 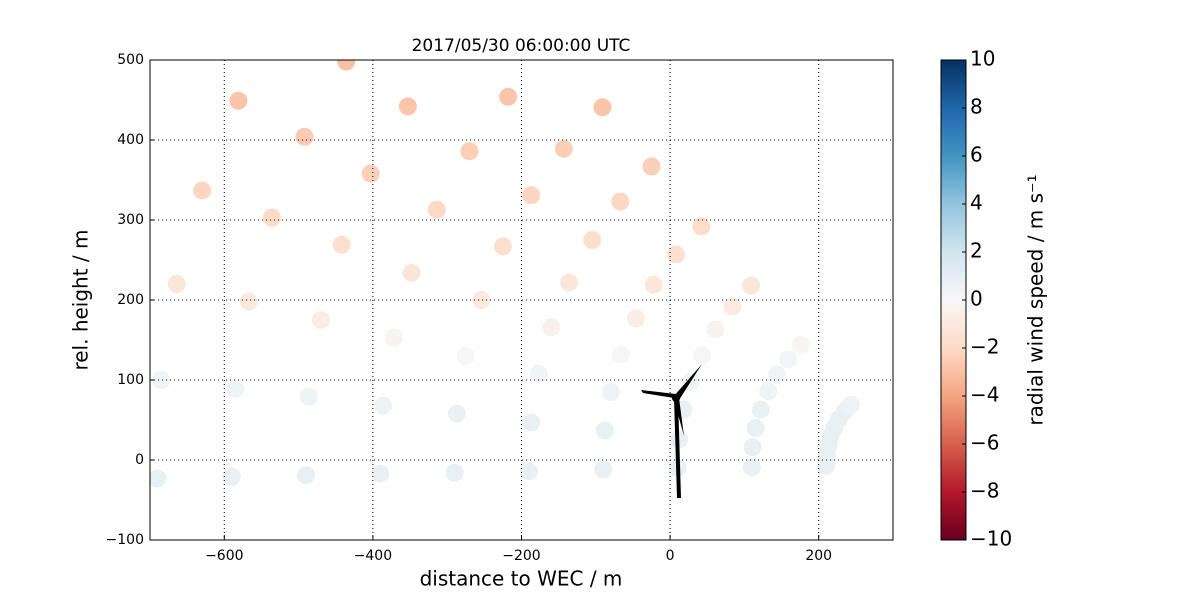 What do you see at coordinates (953, 300) in the screenshot?
I see `colorbar` at bounding box center [953, 300].